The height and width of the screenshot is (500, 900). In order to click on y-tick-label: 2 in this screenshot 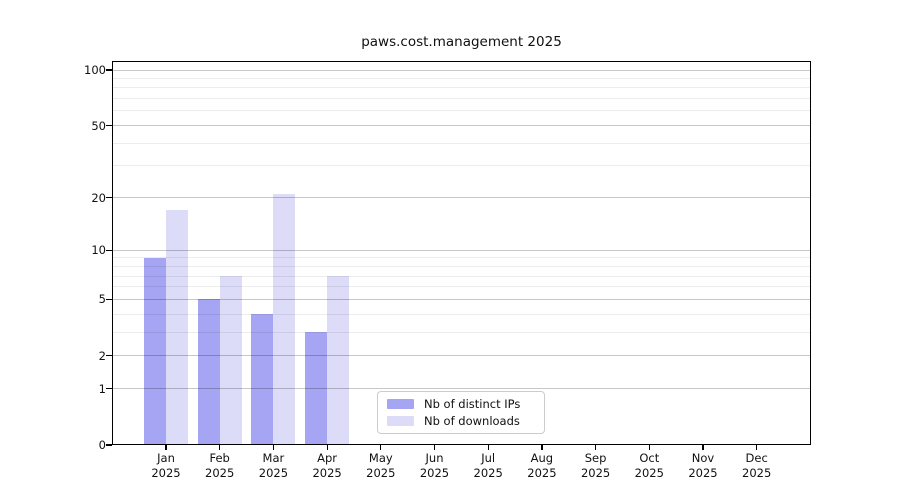, I will do `click(102, 355)`.